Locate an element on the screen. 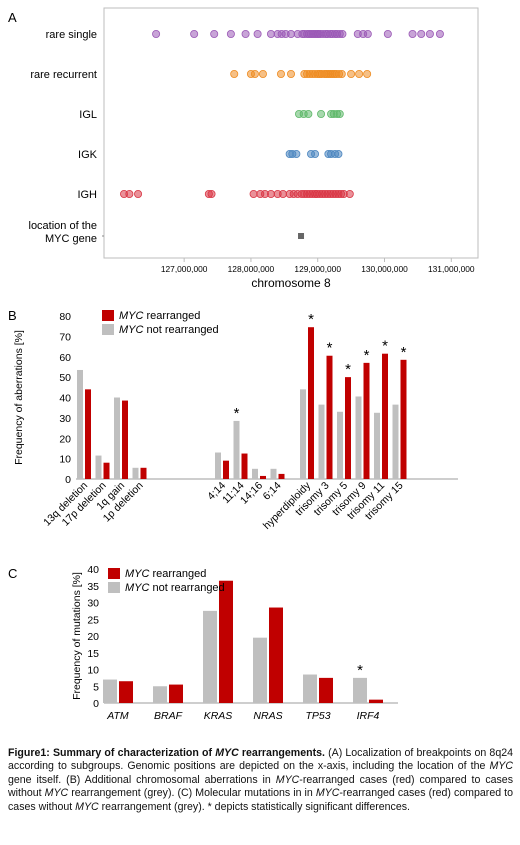 The width and height of the screenshot is (520, 845). significance-star-trisomy-3: * is located at coordinates (330, 348).